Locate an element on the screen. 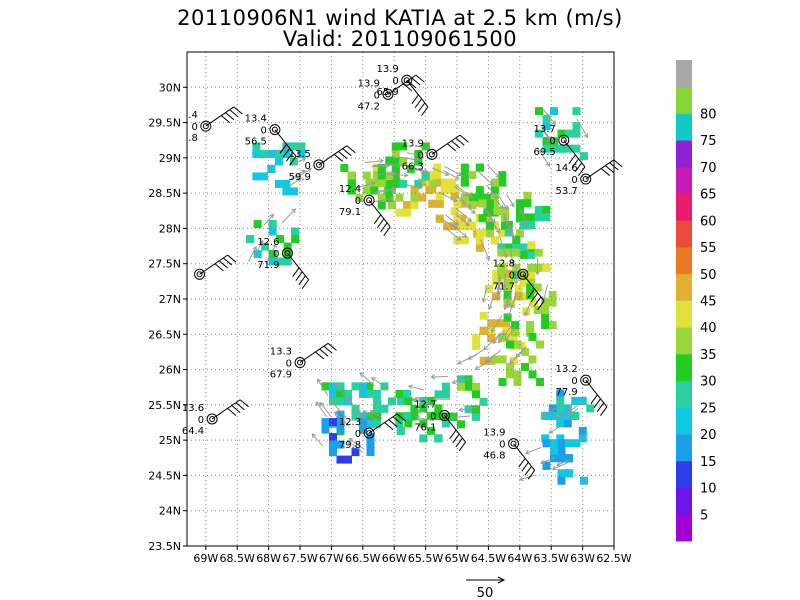 The height and width of the screenshot is (600, 800). station-ring is located at coordinates (369, 200).